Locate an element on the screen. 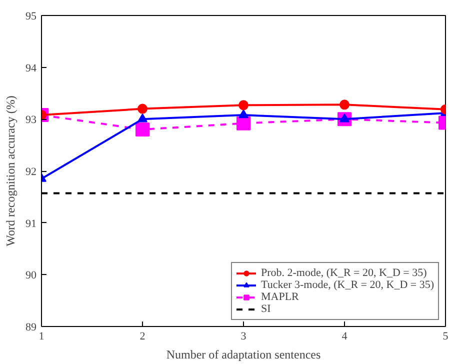  legend-label: Prob. 2-mode, (K_R = 20, K_D = 35) is located at coordinates (343, 273).